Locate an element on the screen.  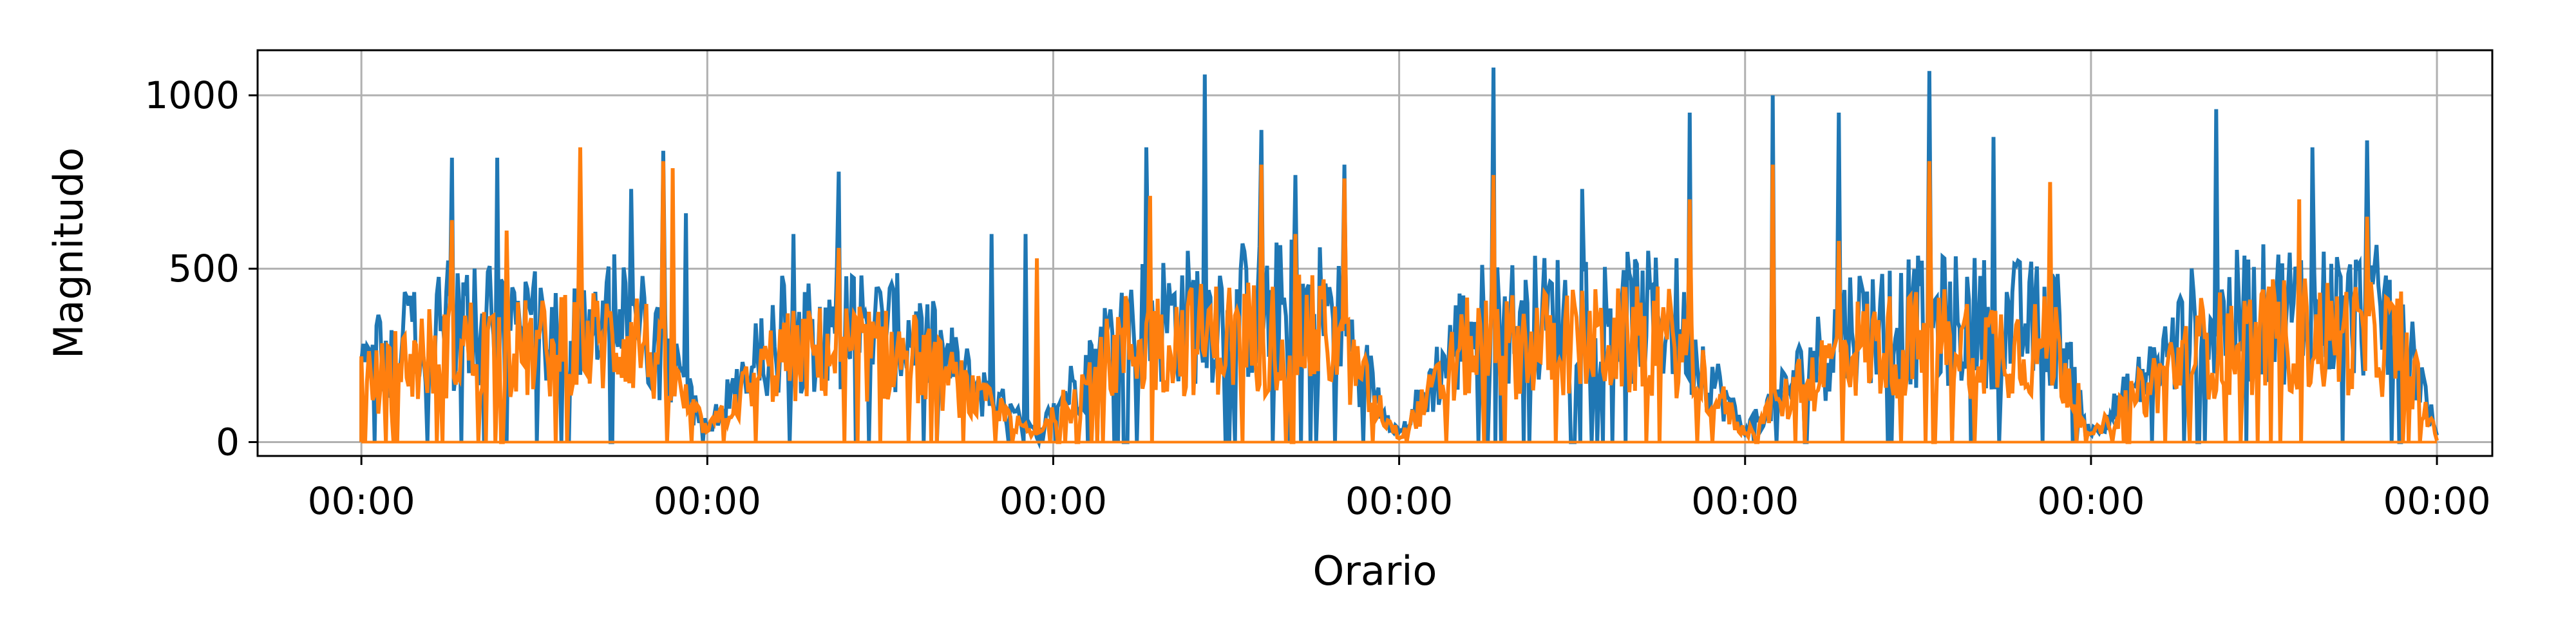
y-tick-label: 500 is located at coordinates (204, 269).